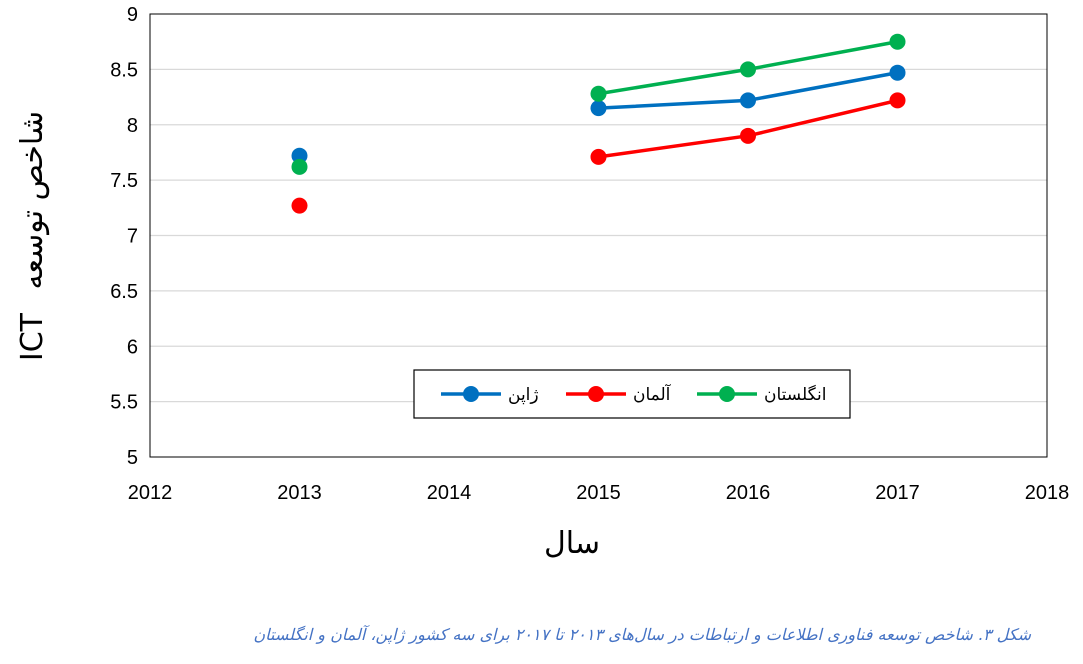 The height and width of the screenshot is (664, 1083). What do you see at coordinates (124, 292) in the screenshot?
I see `y-tick-label: 6.5` at bounding box center [124, 292].